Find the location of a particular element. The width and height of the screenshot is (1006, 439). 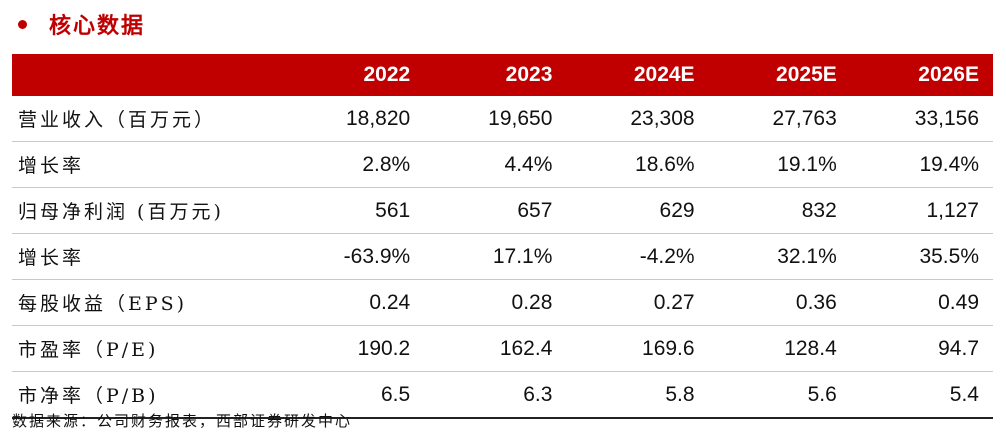

table-cell: -4.2% is located at coordinates (637, 256).